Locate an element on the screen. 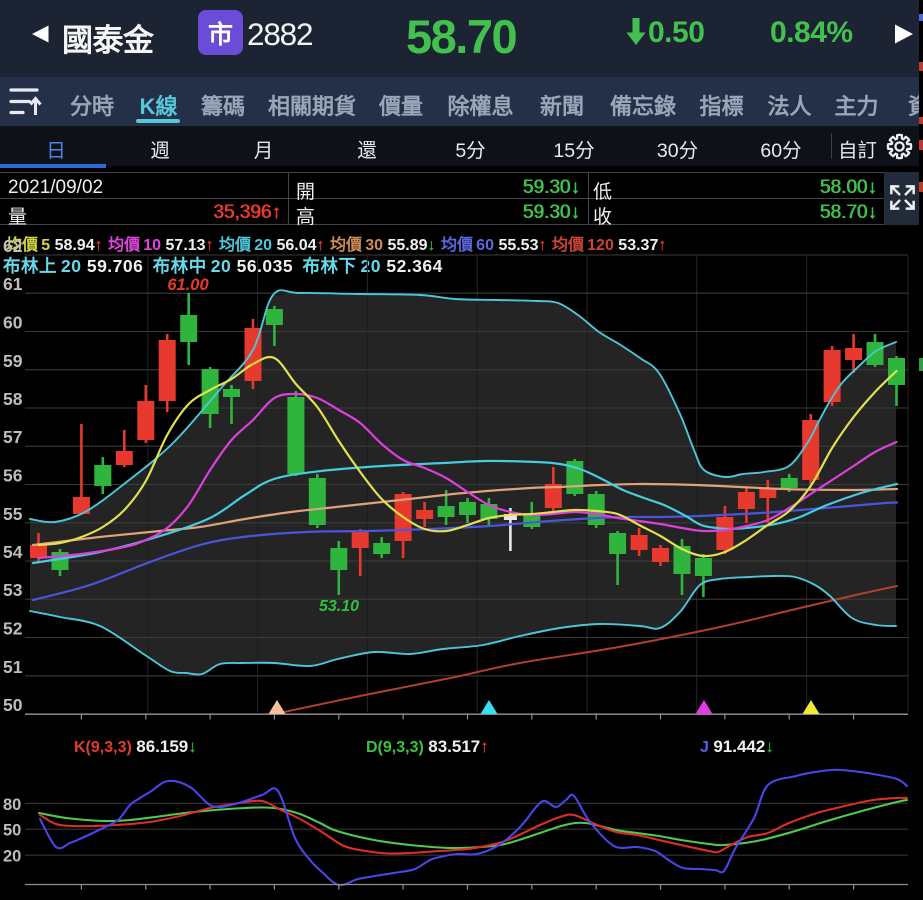 This screenshot has height=900, width=923. svg-text: 53.10 is located at coordinates (339, 606).